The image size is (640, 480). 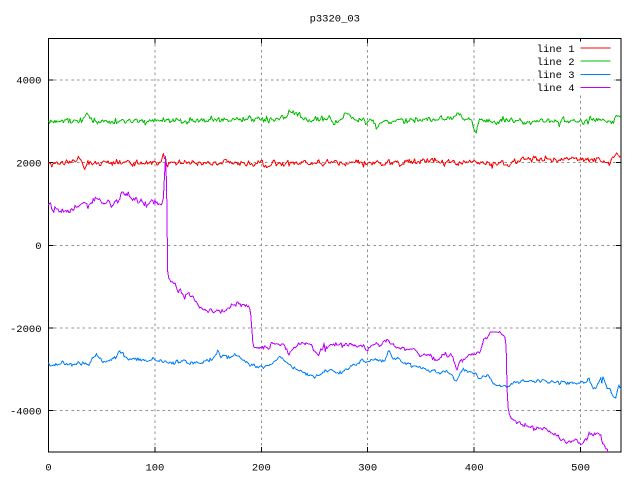 What do you see at coordinates (556, 50) in the screenshot?
I see `svg-text: line 1` at bounding box center [556, 50].